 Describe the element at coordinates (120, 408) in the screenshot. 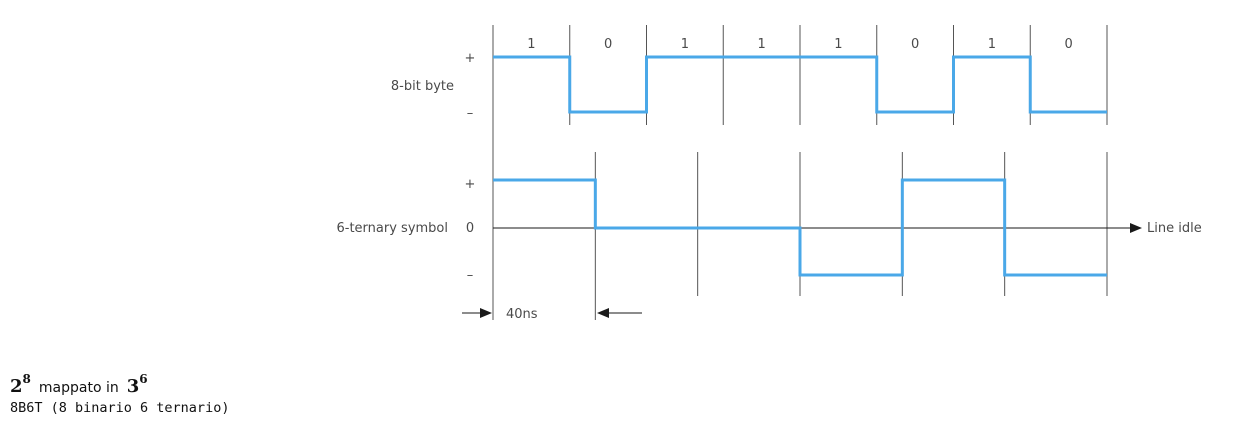

I see `encoding-name: 8B6T (8 binario 6 ternario)` at that location.